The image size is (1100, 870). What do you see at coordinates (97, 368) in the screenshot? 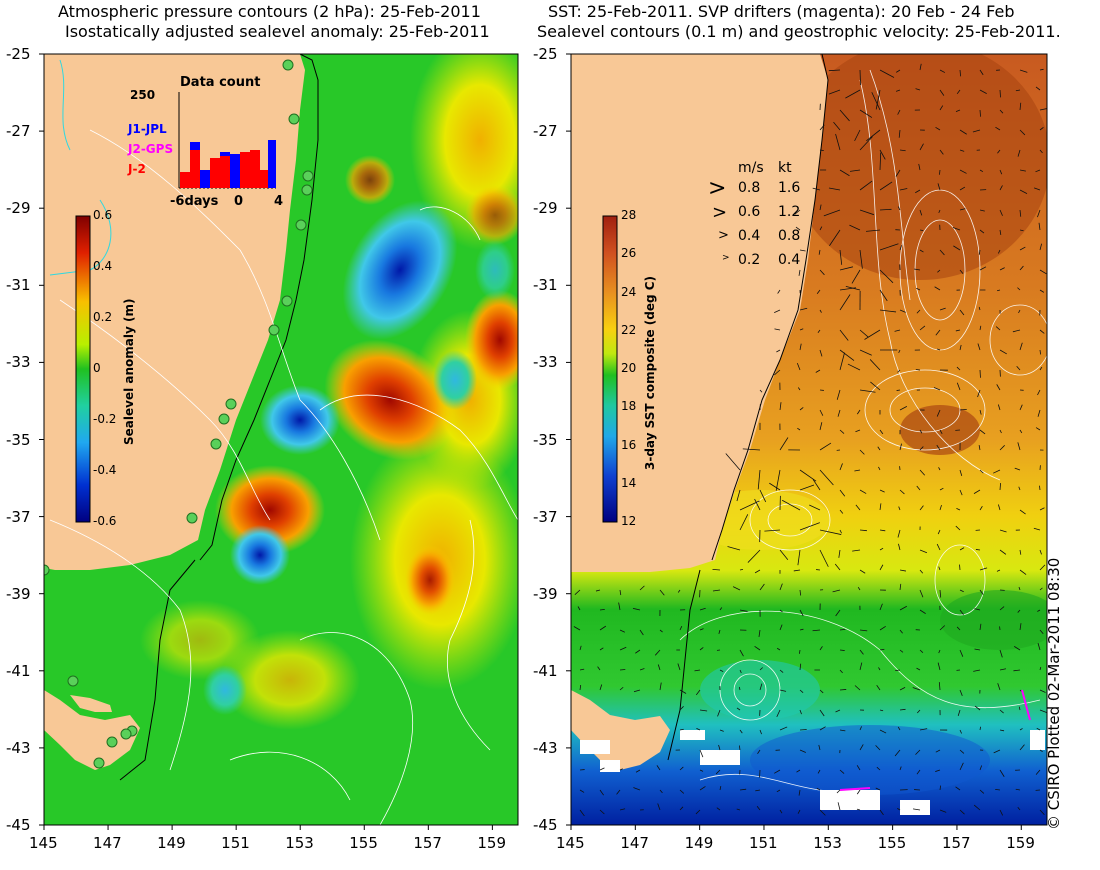
I see `cb-left-tick: 0` at bounding box center [97, 368].